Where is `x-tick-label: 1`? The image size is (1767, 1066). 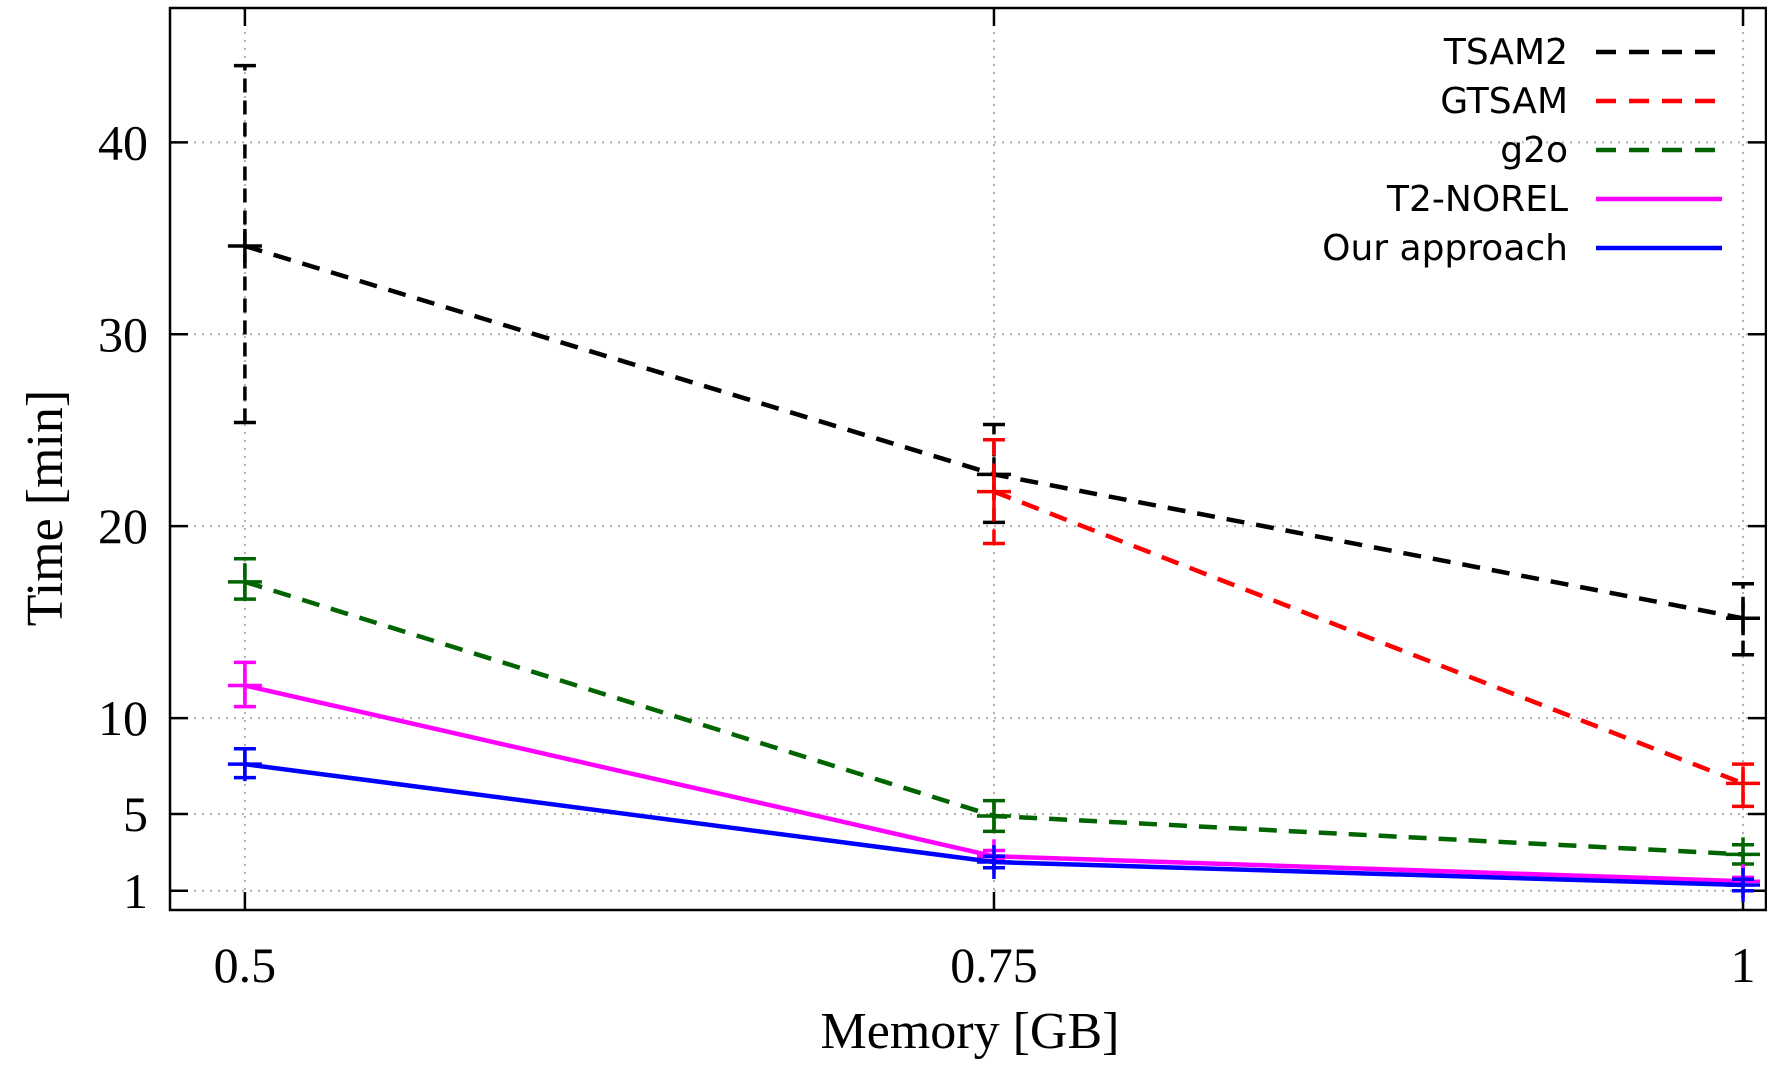
x-tick-label: 1 is located at coordinates (1743, 965).